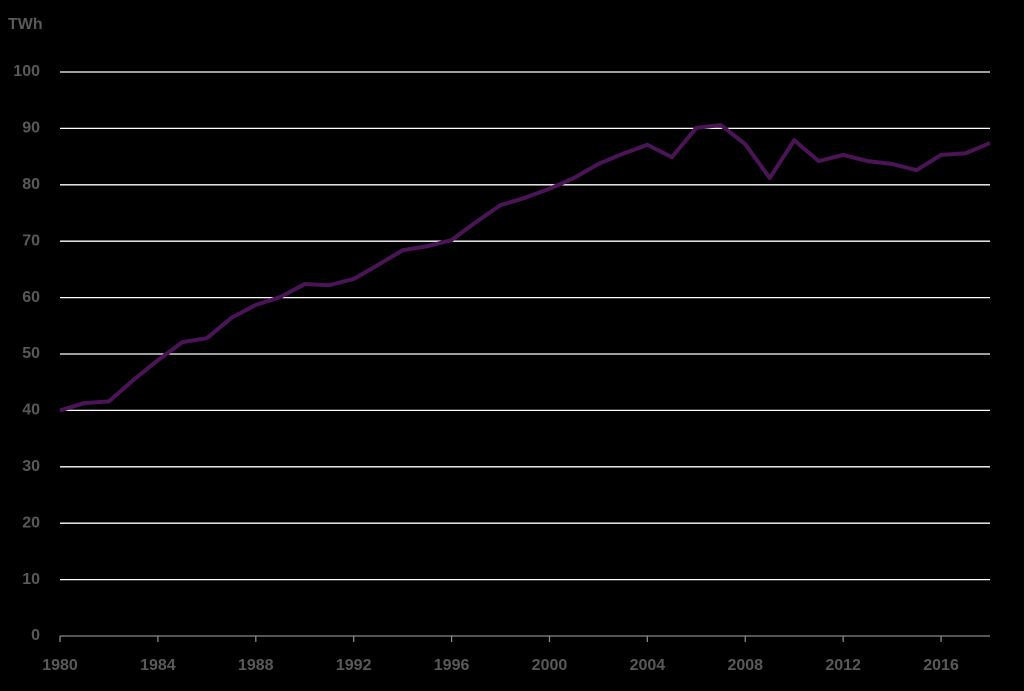  I want to click on x-tick-label: 2008, so click(745, 665).